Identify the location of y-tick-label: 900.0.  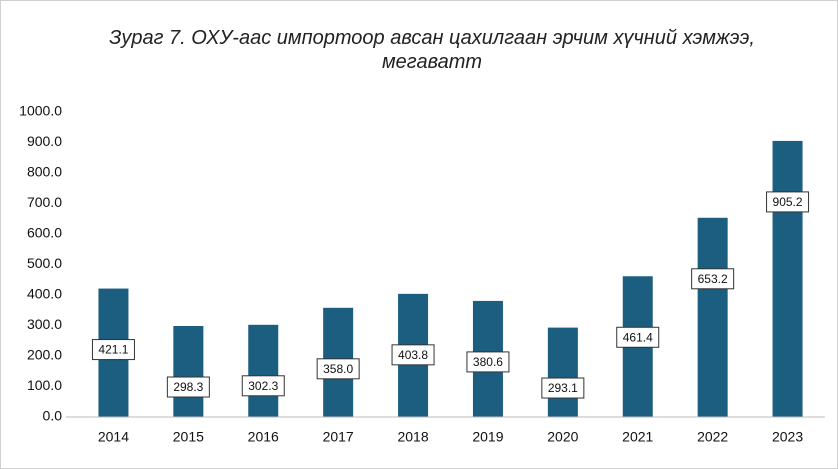
(44, 141).